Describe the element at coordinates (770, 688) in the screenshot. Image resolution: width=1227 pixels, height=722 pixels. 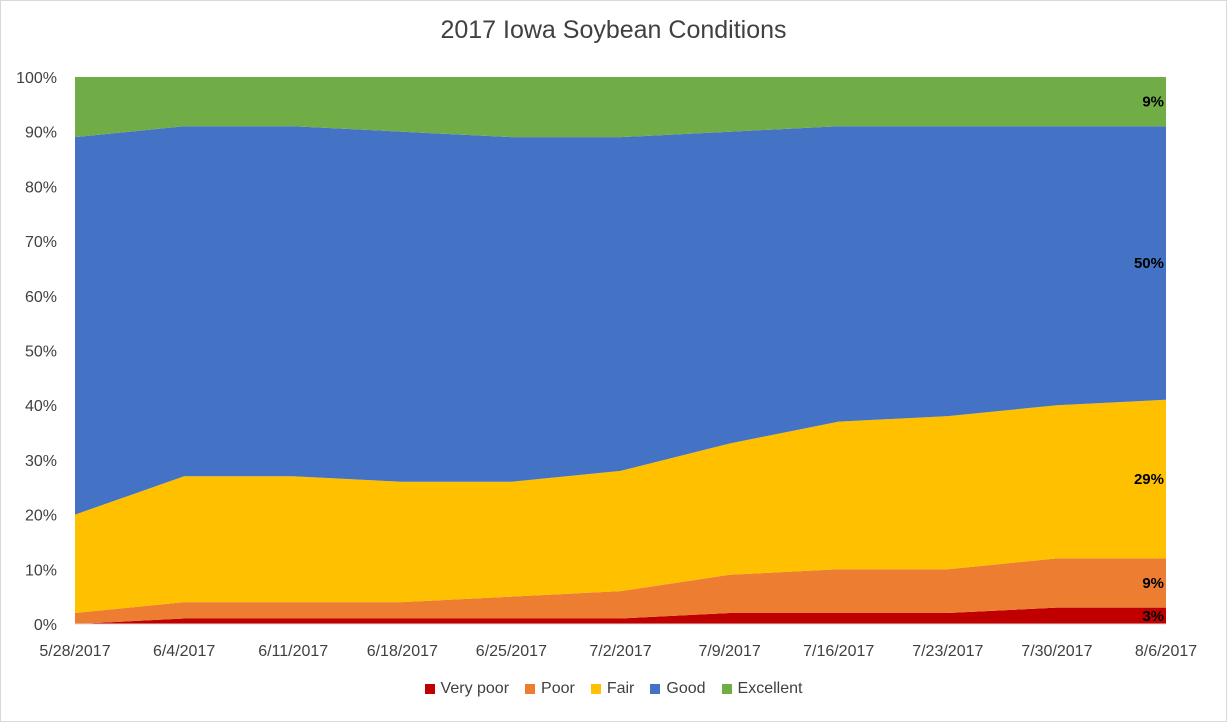
I see `legend-label: Excellent` at that location.